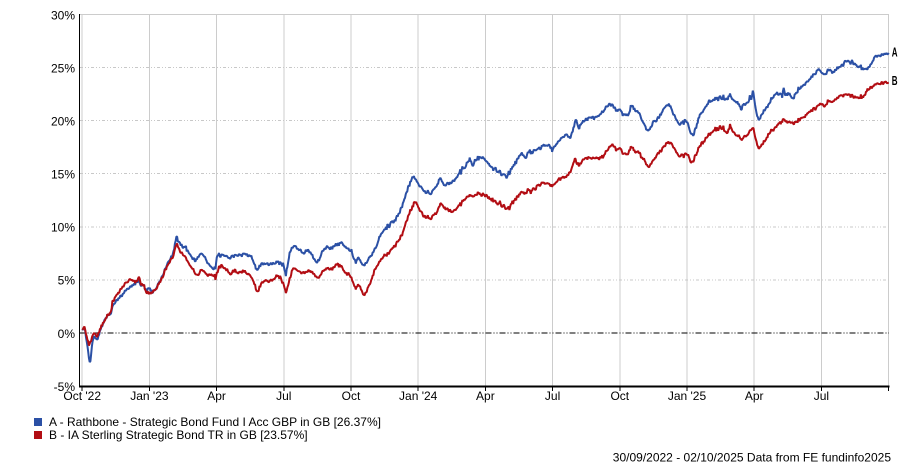 The image size is (900, 472). Describe the element at coordinates (418, 396) in the screenshot. I see `svg-text: Jan '24` at that location.